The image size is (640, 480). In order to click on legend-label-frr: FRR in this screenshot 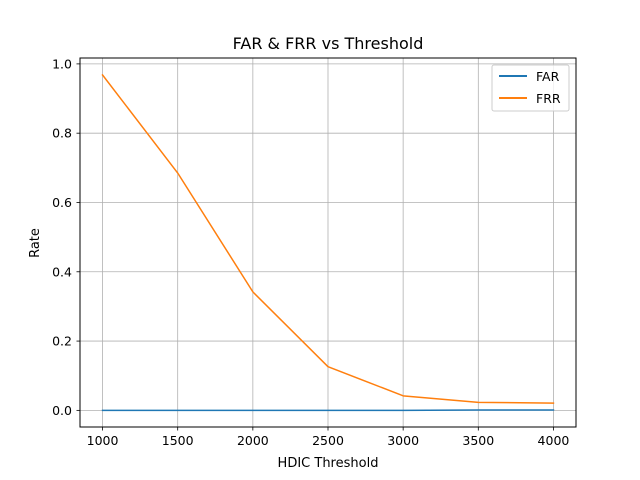, I will do `click(548, 98)`.